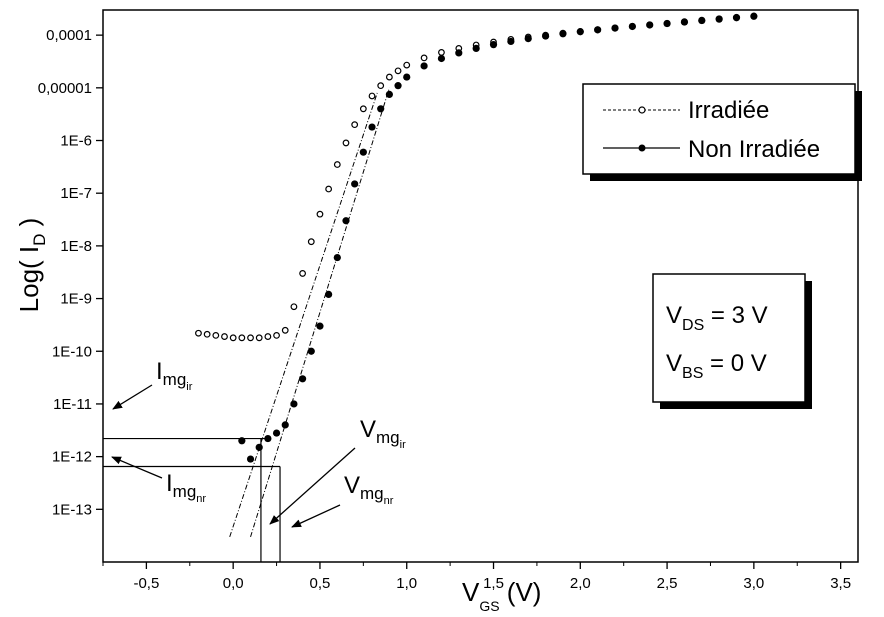  I want to click on x-tick-label: 2,5, so click(667, 583).